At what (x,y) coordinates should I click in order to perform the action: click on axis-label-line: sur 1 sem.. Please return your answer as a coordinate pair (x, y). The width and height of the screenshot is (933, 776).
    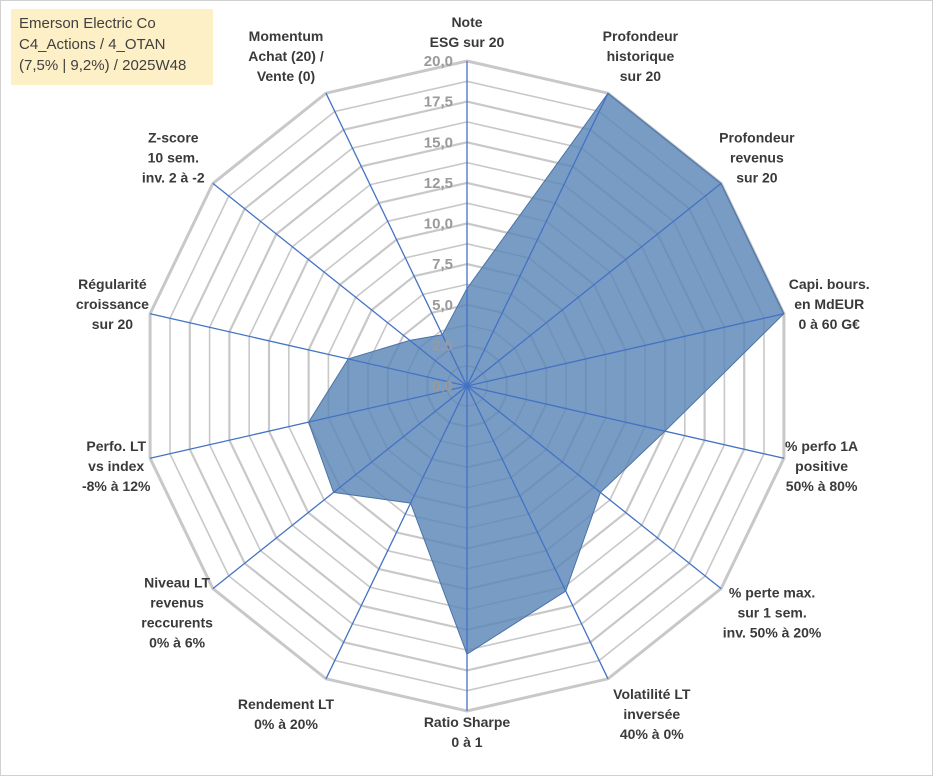
    Looking at the image, I should click on (771, 613).